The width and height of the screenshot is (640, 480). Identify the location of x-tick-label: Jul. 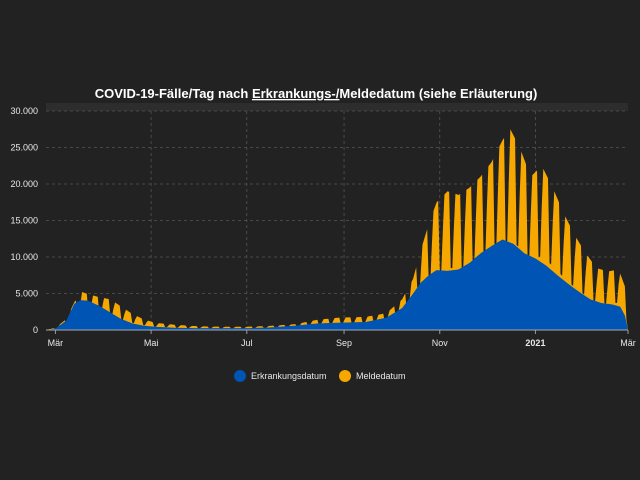
(247, 343).